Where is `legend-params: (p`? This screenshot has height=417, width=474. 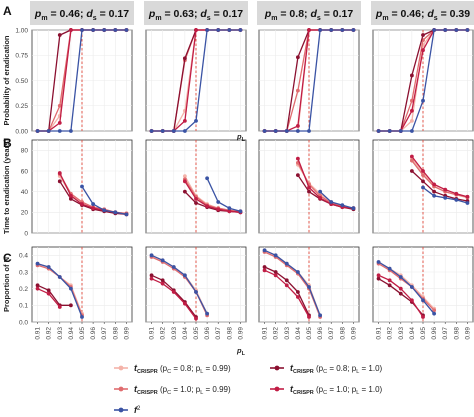 legend-params: (p is located at coordinates (319, 368).